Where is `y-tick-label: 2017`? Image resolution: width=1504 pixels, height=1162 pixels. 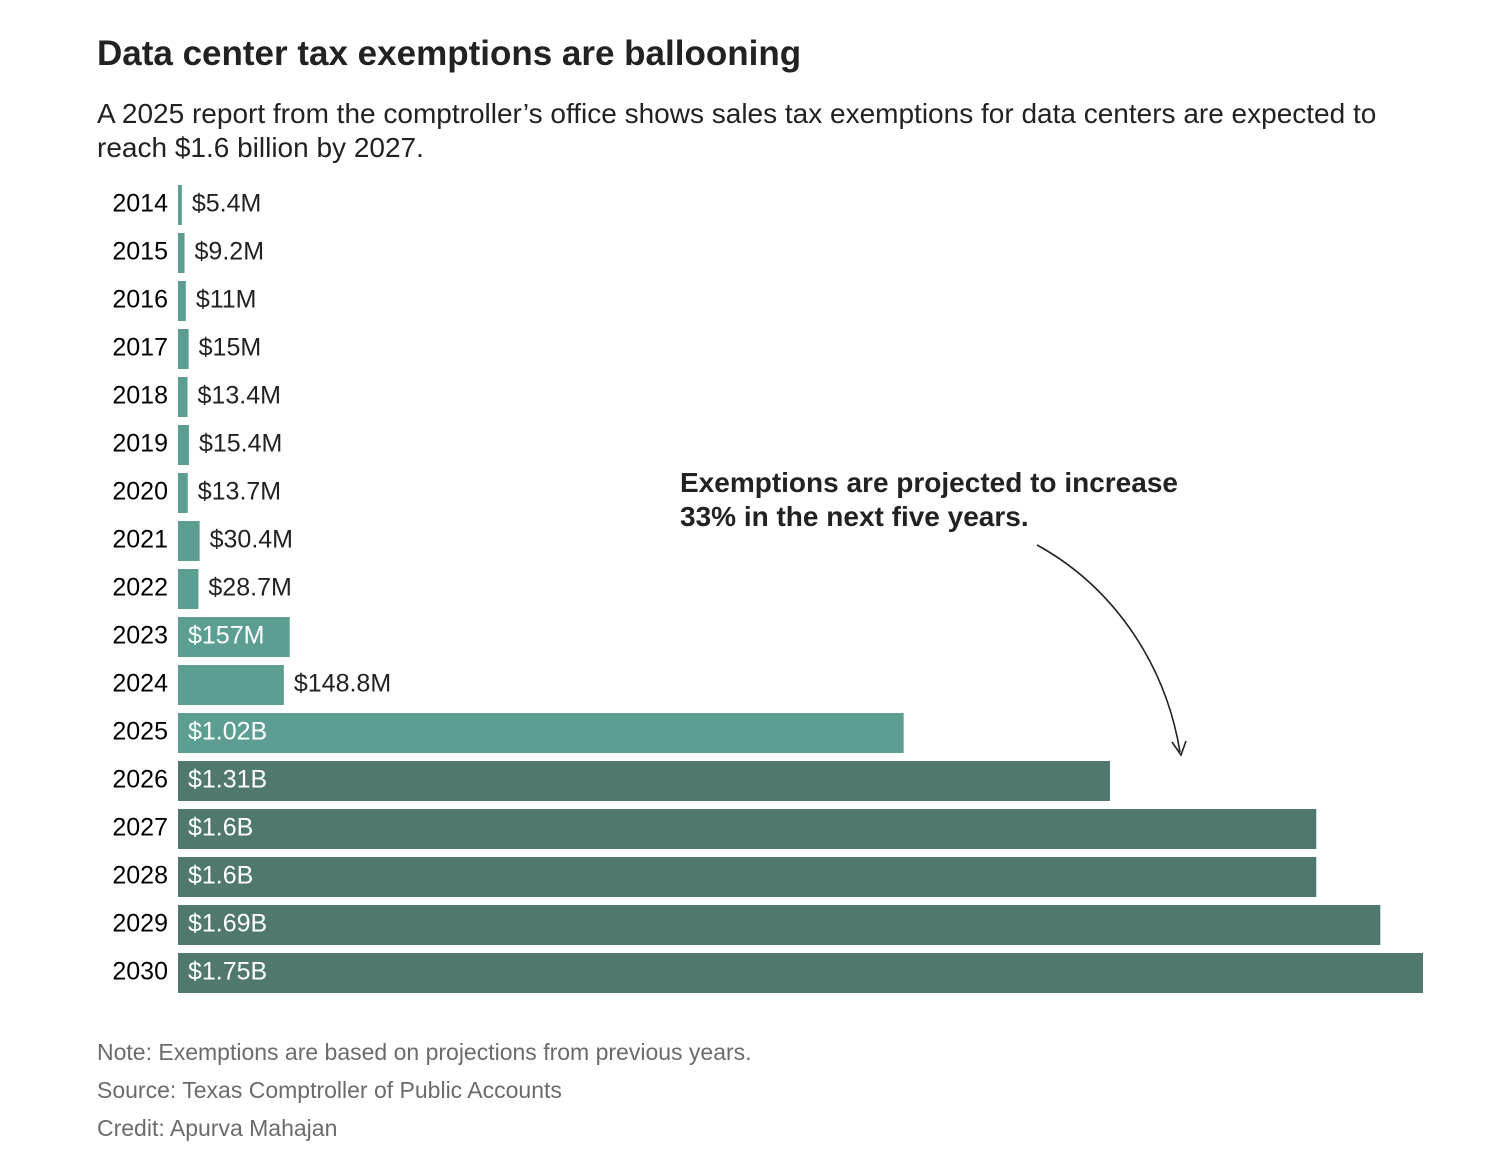
y-tick-label: 2017 is located at coordinates (140, 348).